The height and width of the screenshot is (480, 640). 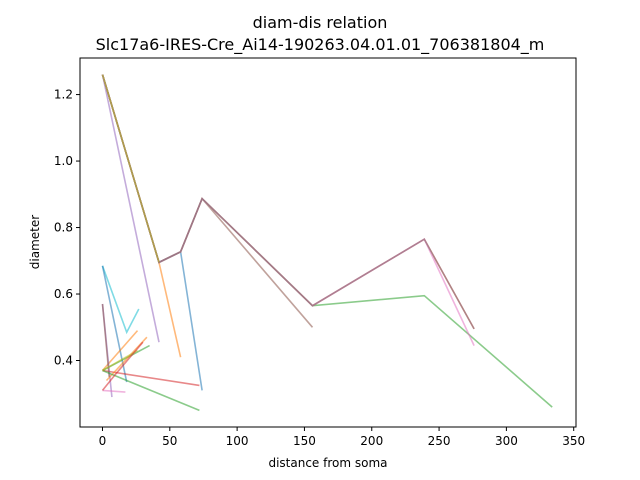 I want to click on y-axis-label: diameter, so click(x=35, y=242).